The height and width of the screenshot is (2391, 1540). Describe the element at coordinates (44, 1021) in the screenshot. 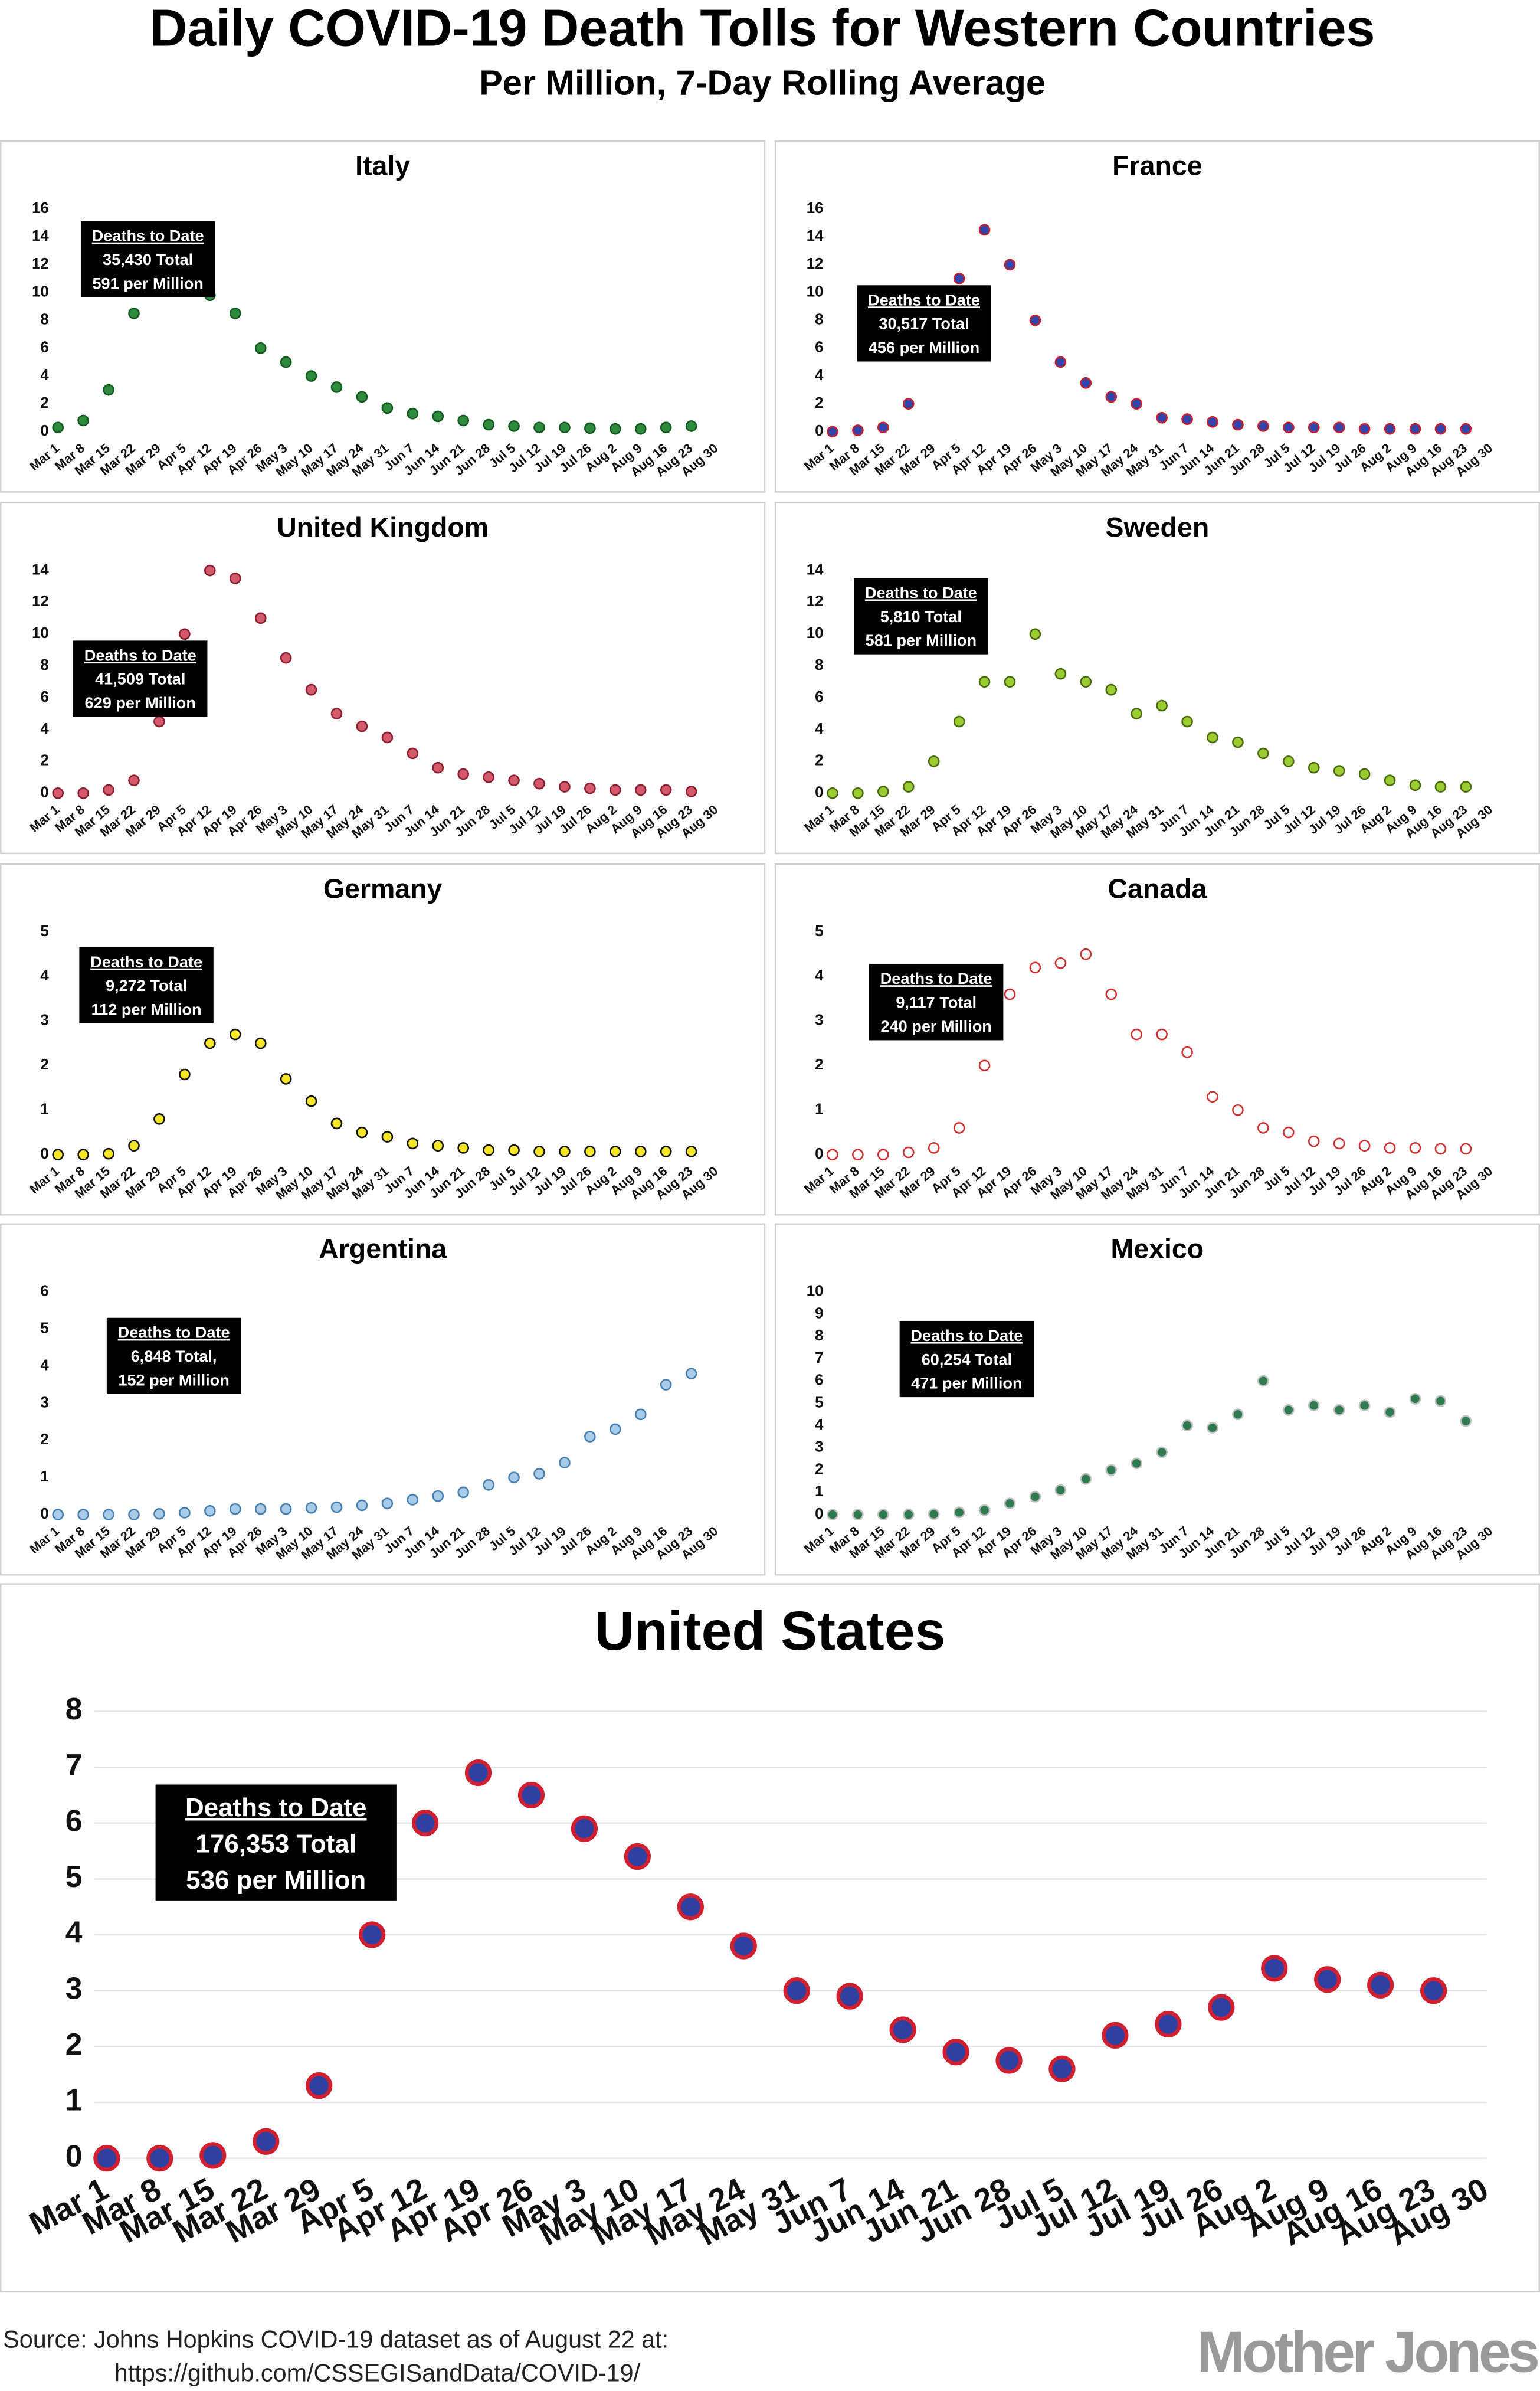

I see `y-tick-label: 3` at that location.